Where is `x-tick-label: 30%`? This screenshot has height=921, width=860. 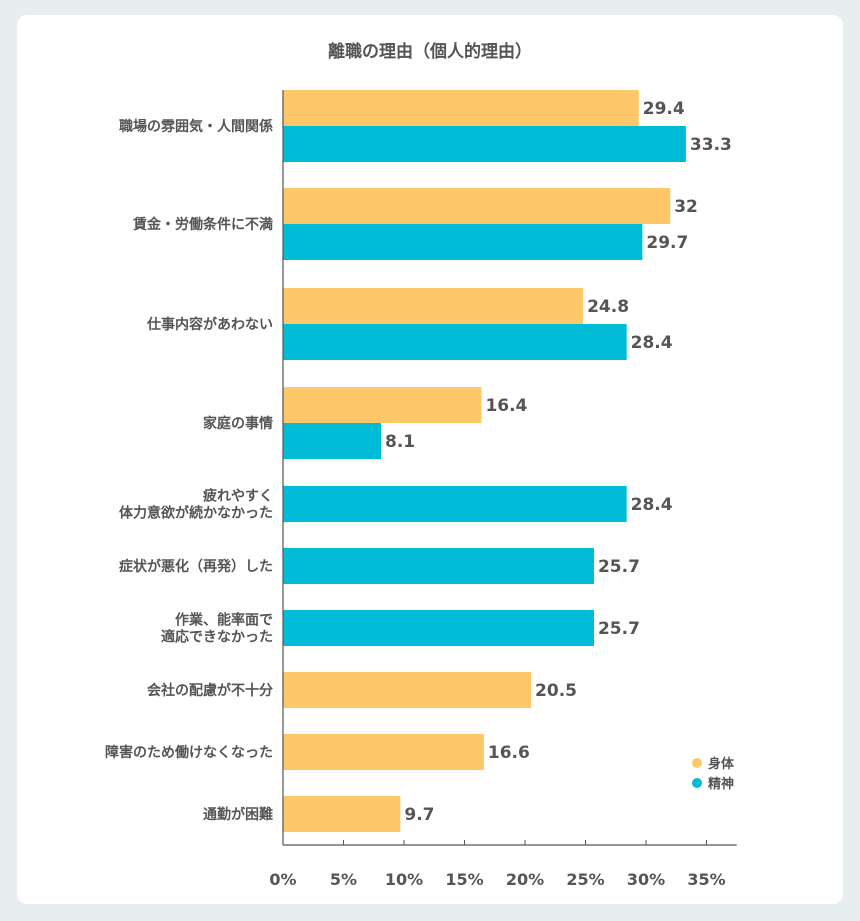
x-tick-label: 30% is located at coordinates (646, 879).